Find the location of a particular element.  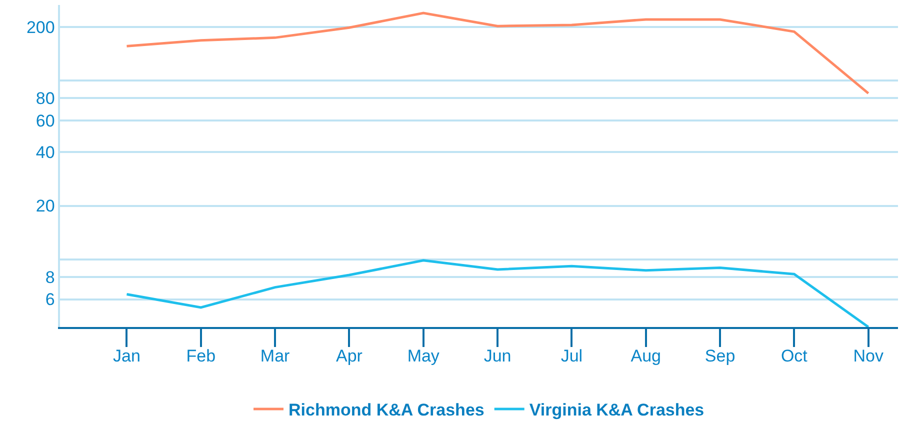

x-tick-label: Mar is located at coordinates (275, 356).